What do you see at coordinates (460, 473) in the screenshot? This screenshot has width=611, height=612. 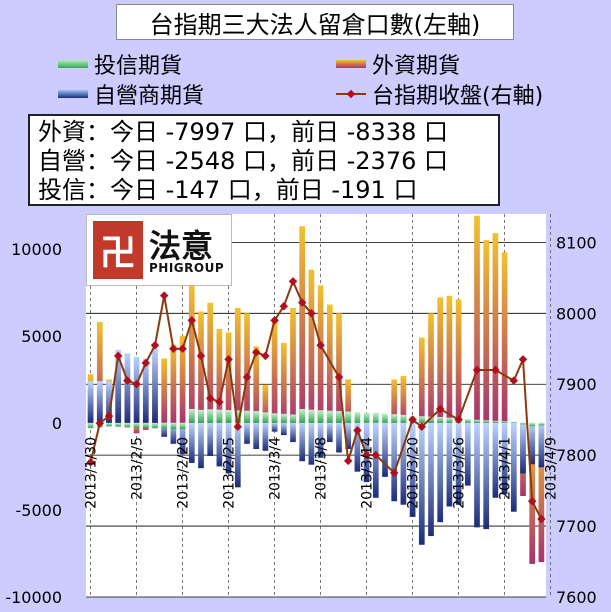 I see `x-date-label: 2013/3/26` at bounding box center [460, 473].